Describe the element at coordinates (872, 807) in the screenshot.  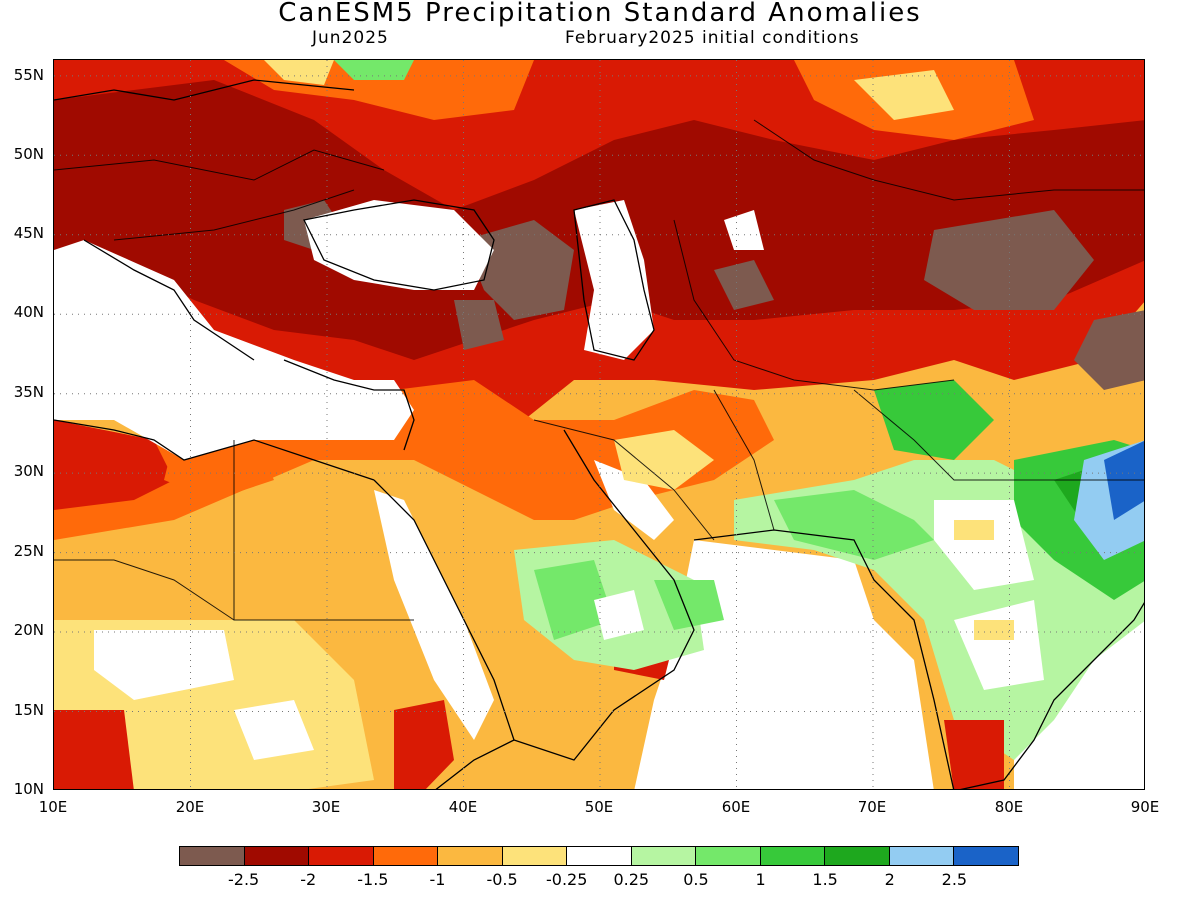
I see `lon-label-70e: 70E` at that location.